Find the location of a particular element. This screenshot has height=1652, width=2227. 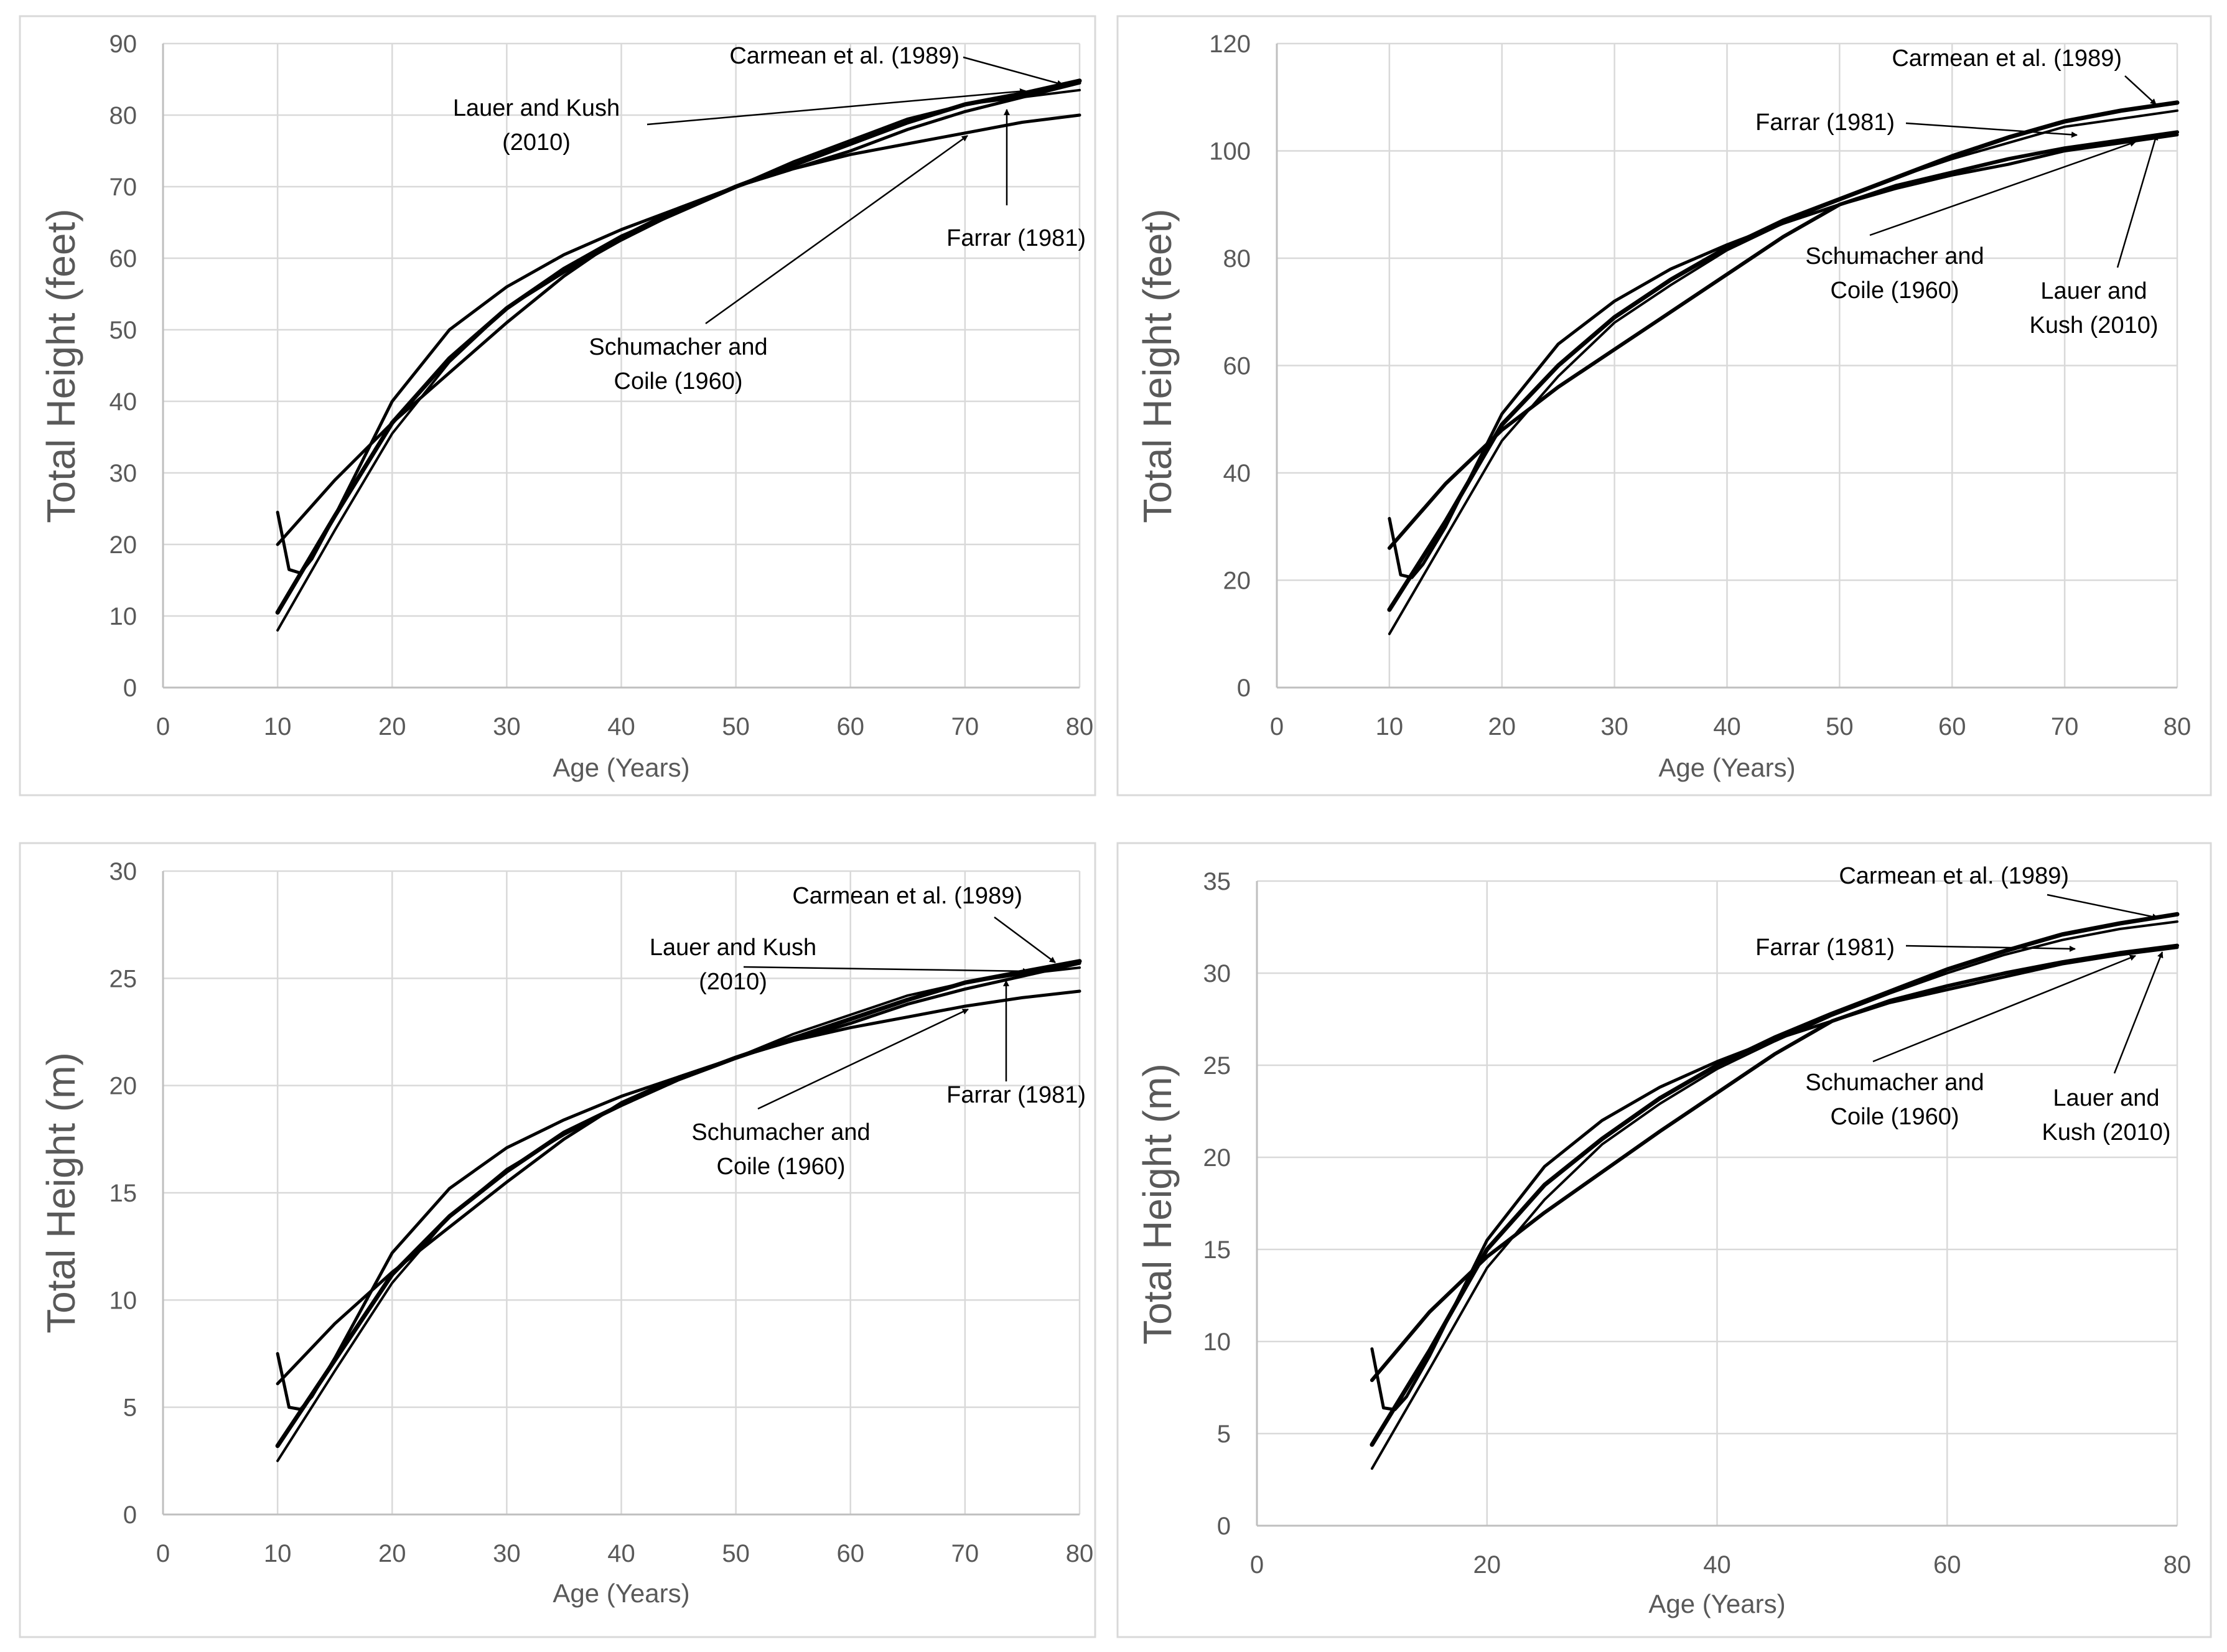

annotation-lauer-and-kush-2010: Lauer and Kush (2010) is located at coordinates (739, 122).